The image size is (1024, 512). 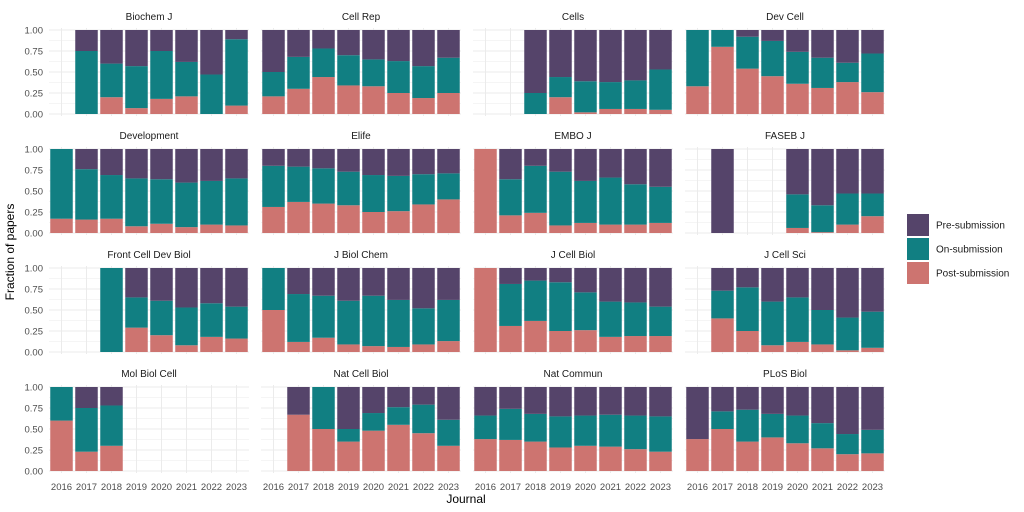 I want to click on facet-title: Cell Rep, so click(x=361, y=17).